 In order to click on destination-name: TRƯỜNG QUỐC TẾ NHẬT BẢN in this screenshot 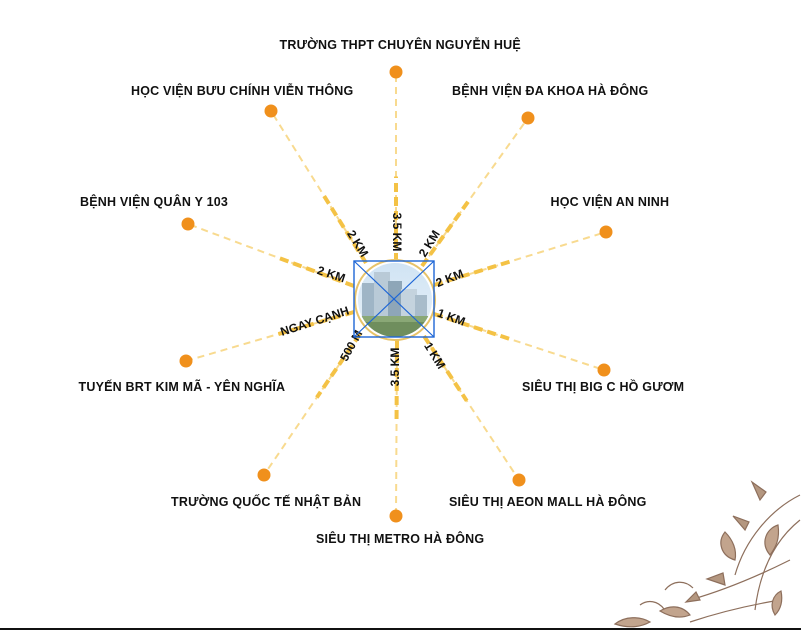, I will do `click(266, 502)`.